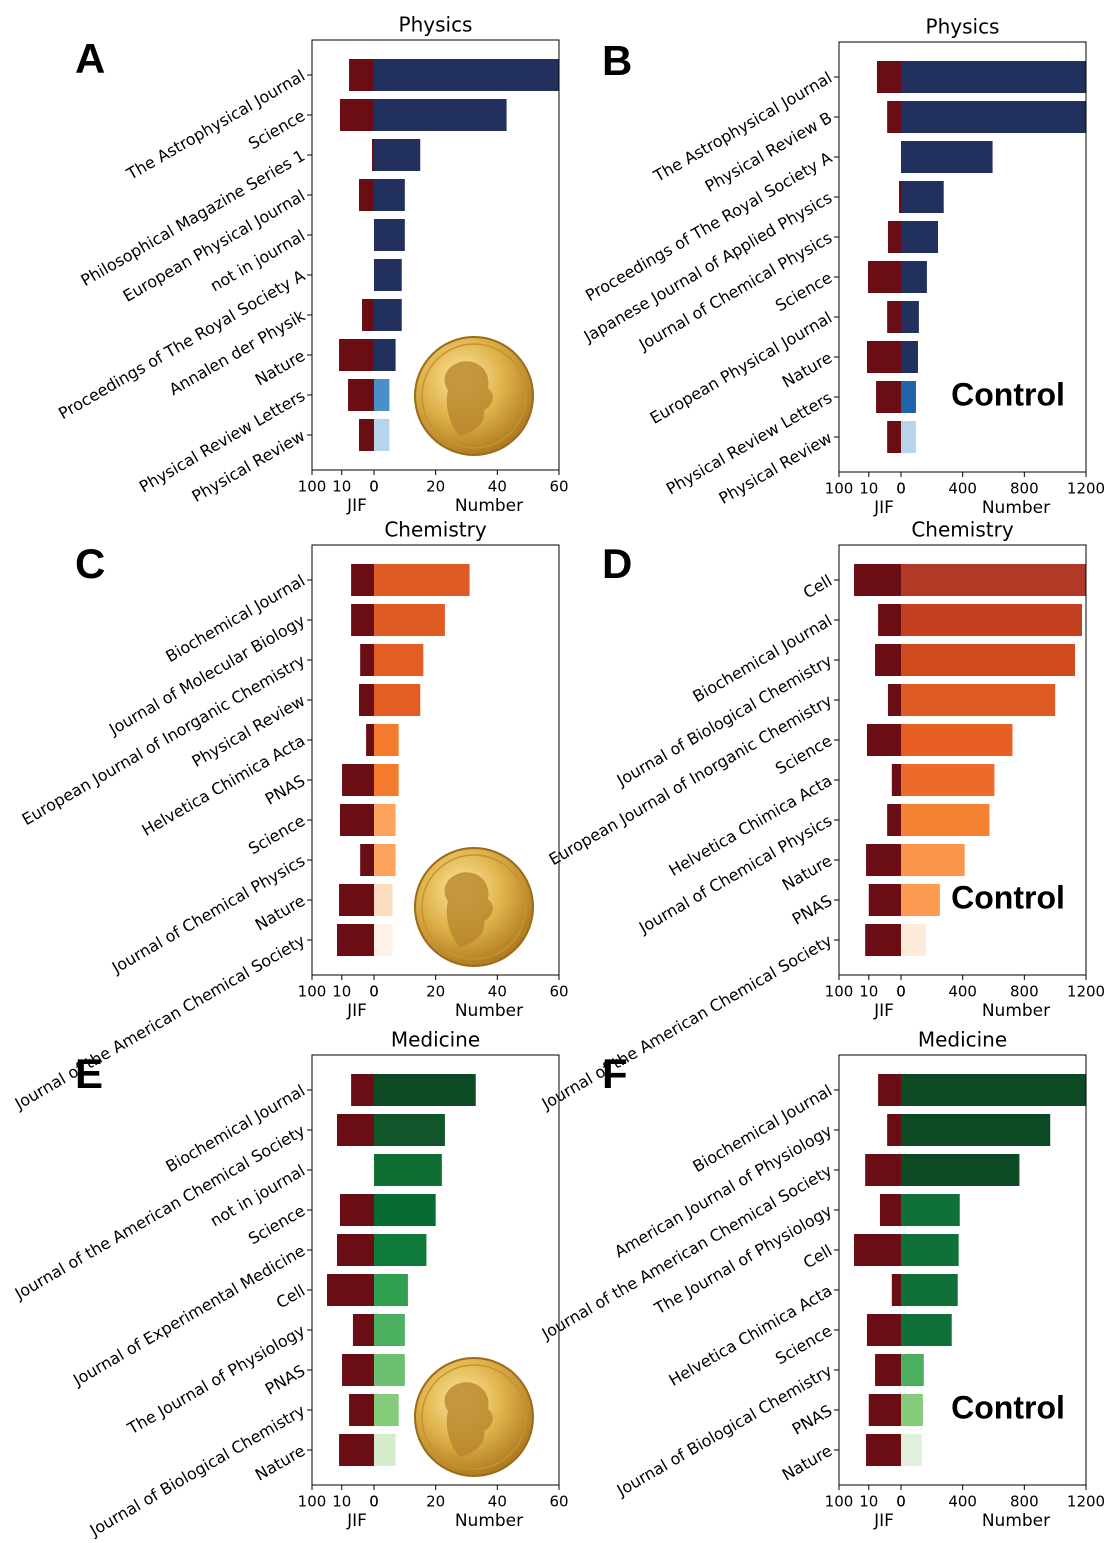 The height and width of the screenshot is (1543, 1107). Describe the element at coordinates (812, 1420) in the screenshot. I see `category-label: PNAS` at that location.